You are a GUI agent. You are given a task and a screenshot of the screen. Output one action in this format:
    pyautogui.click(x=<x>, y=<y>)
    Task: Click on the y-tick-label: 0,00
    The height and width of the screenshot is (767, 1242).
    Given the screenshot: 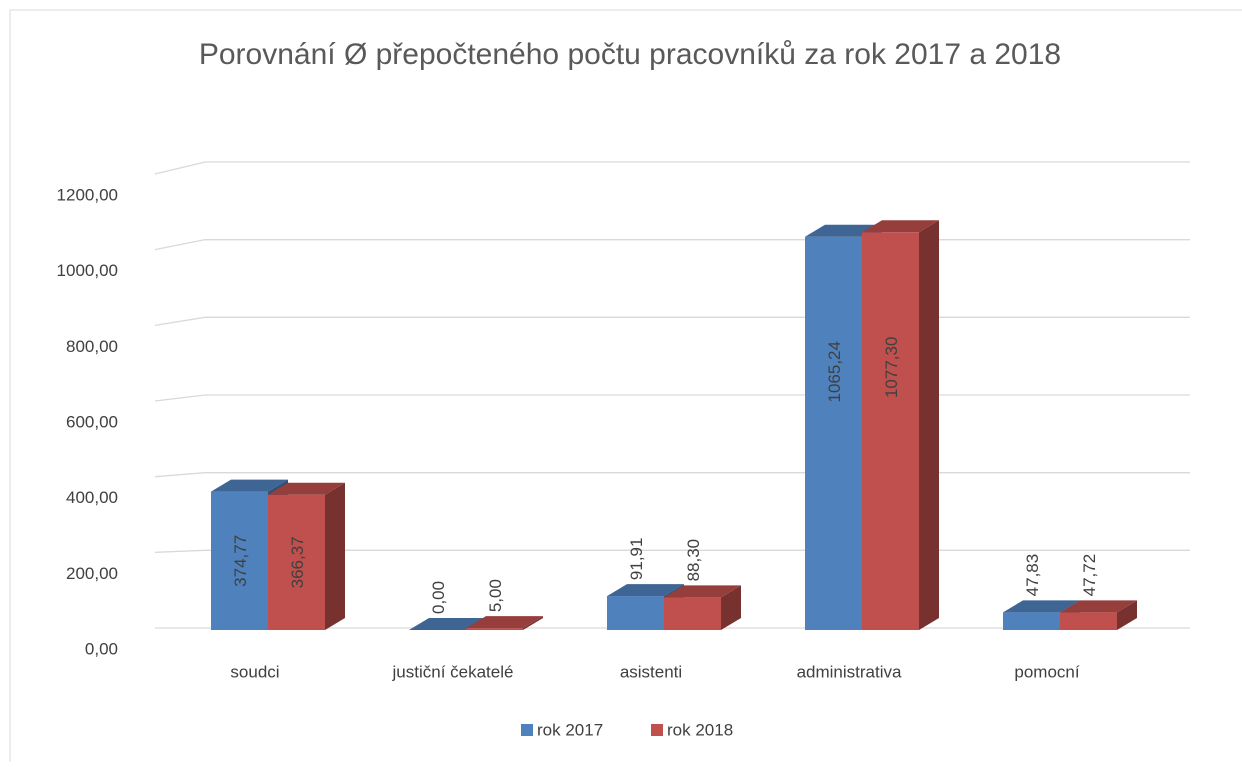 What is the action you would take?
    pyautogui.click(x=101, y=648)
    